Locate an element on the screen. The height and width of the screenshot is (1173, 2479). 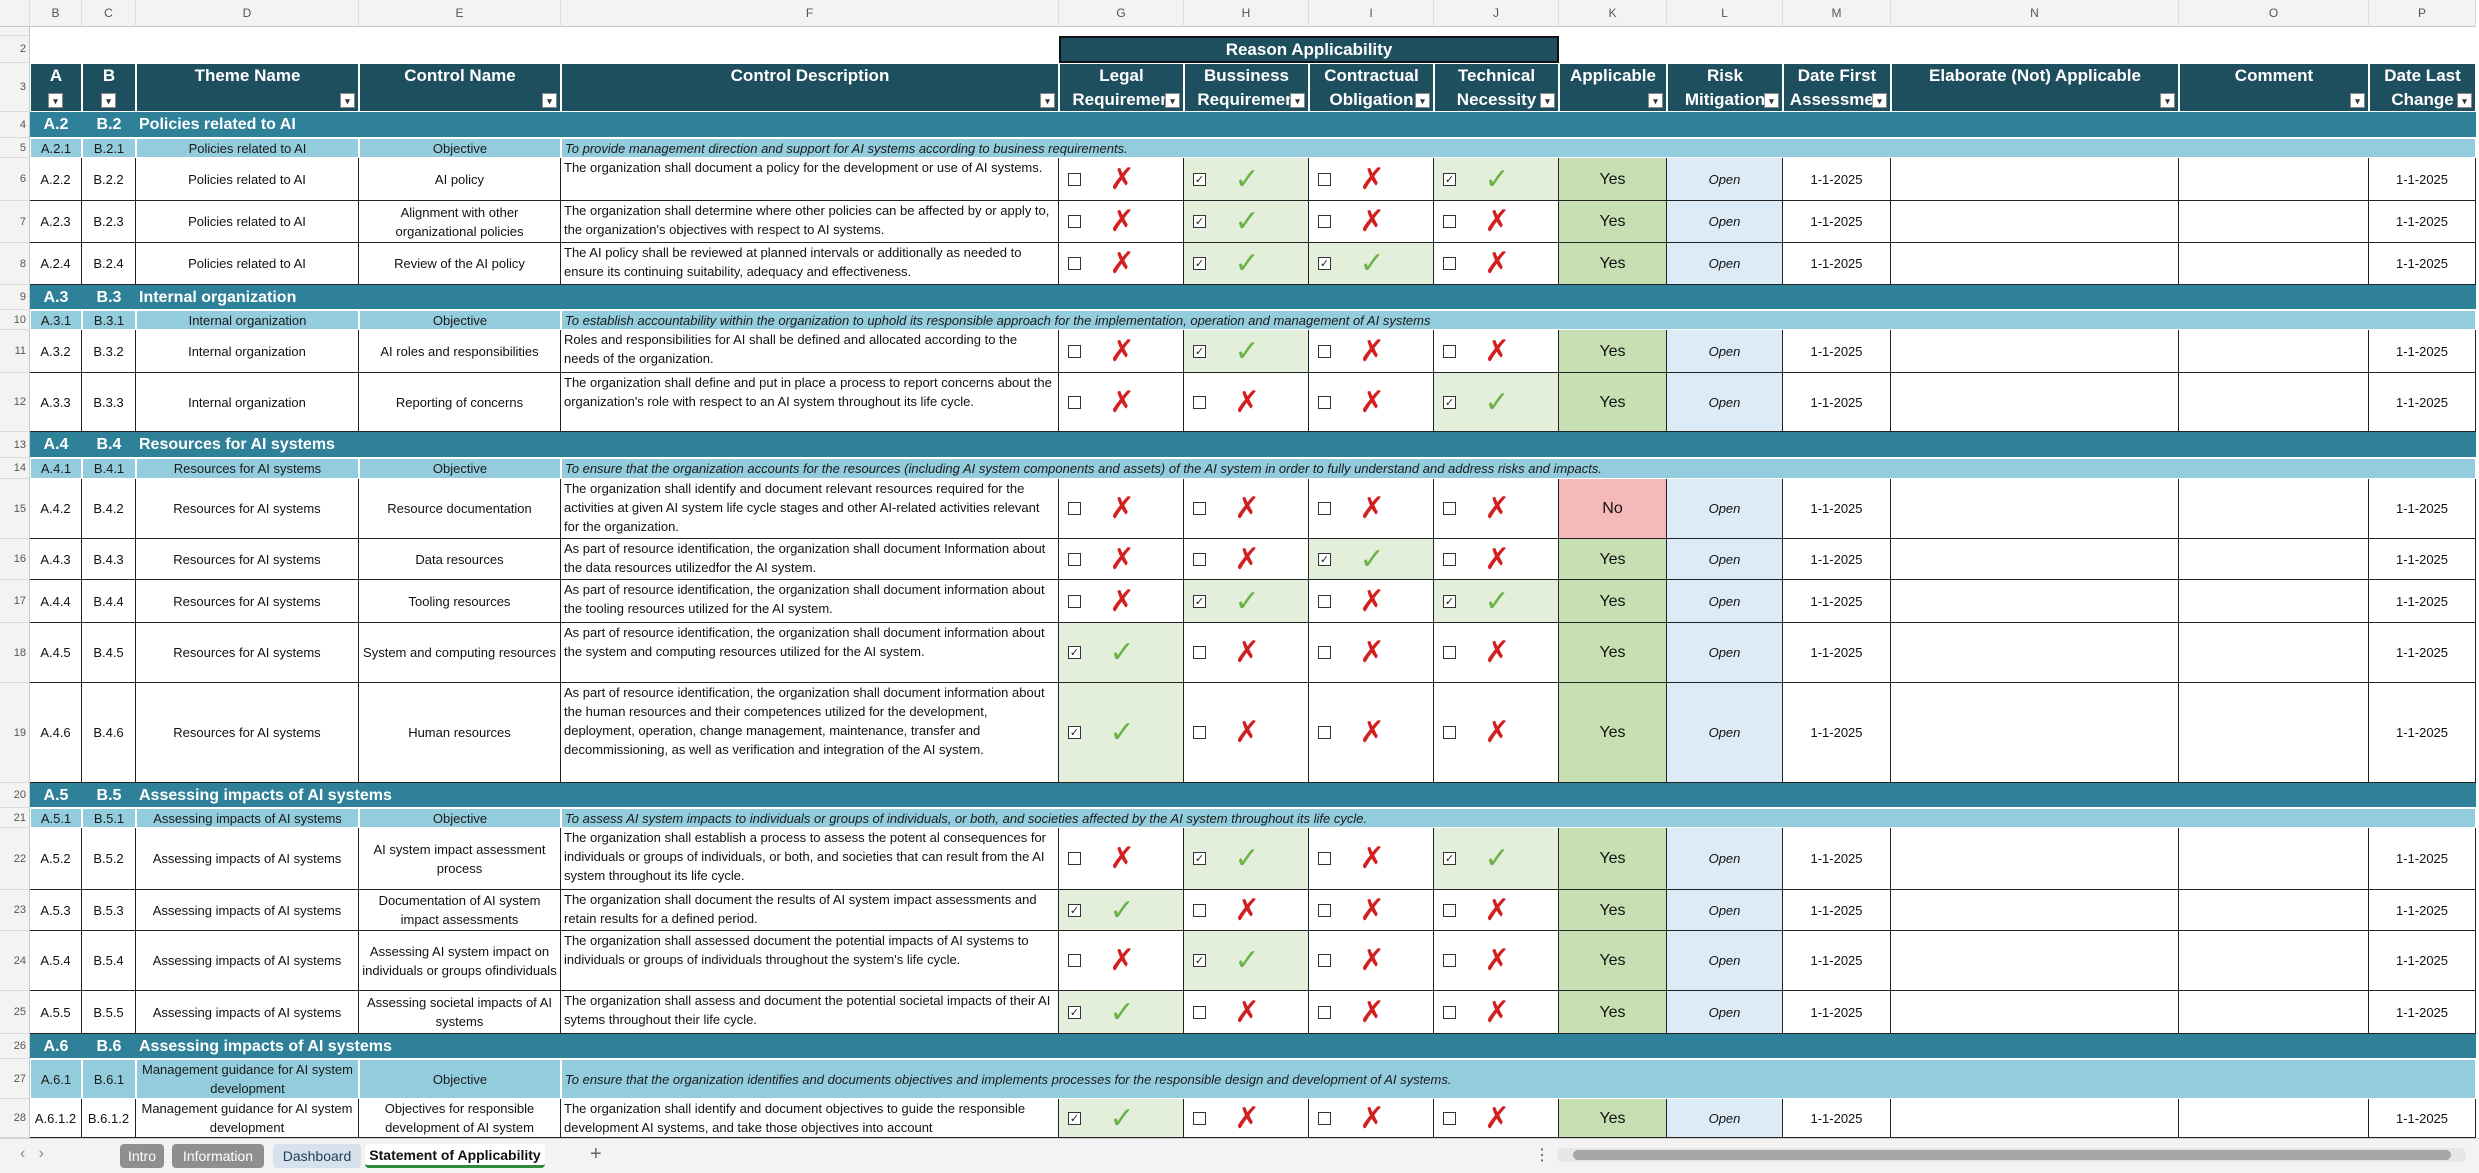
scroll-thumb is located at coordinates (2012, 1155).